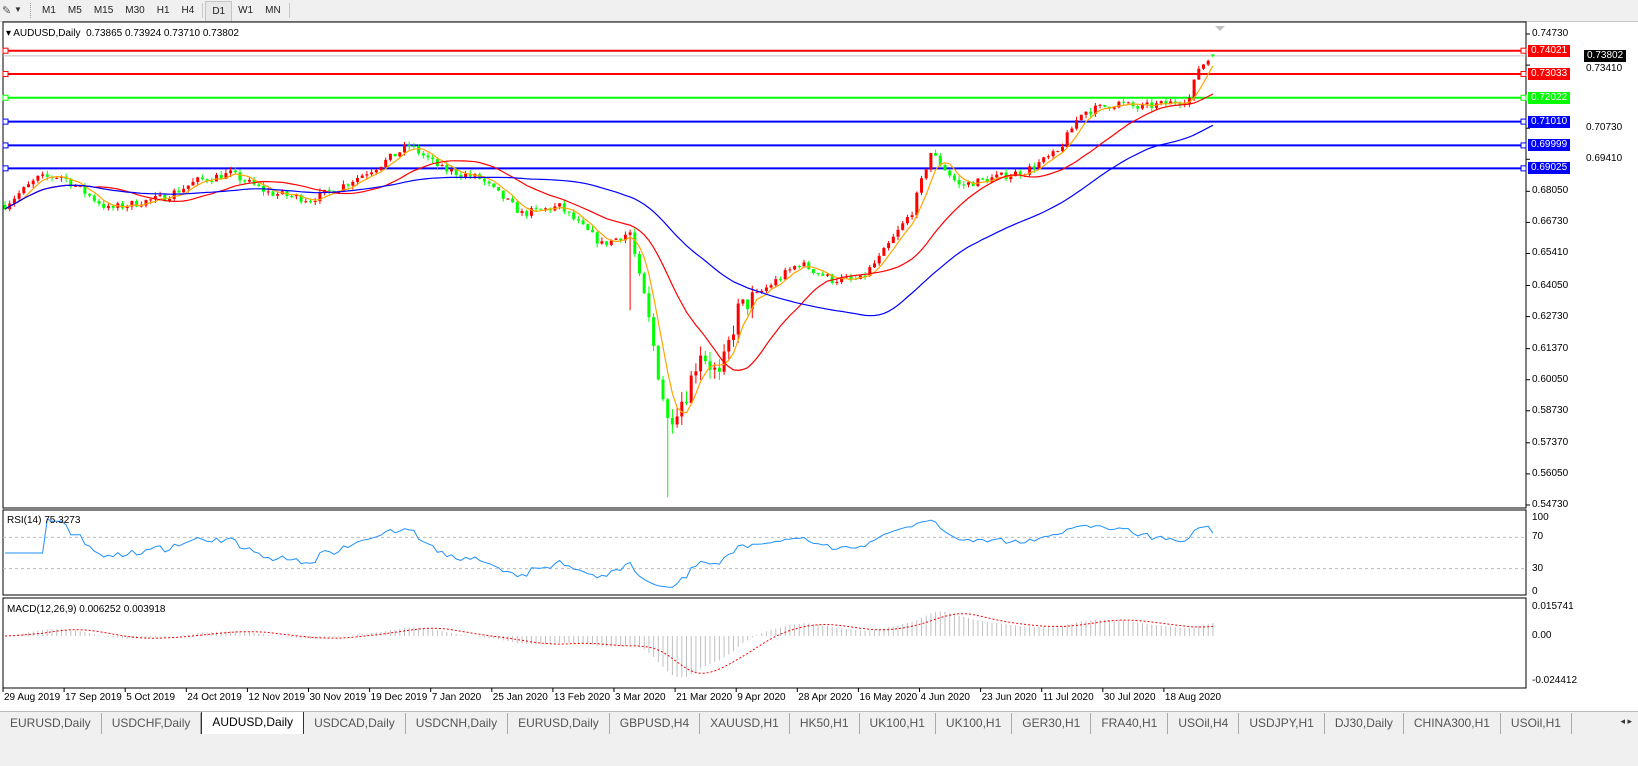  What do you see at coordinates (640, 697) in the screenshot?
I see `date-tick-label: 3 Mar 2020` at bounding box center [640, 697].